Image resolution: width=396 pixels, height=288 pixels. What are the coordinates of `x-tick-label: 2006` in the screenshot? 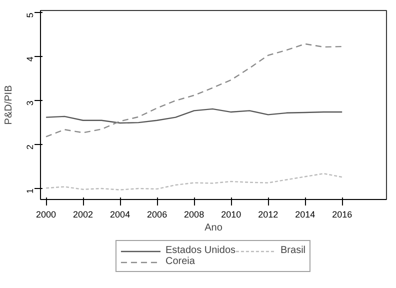 It's located at (157, 215).